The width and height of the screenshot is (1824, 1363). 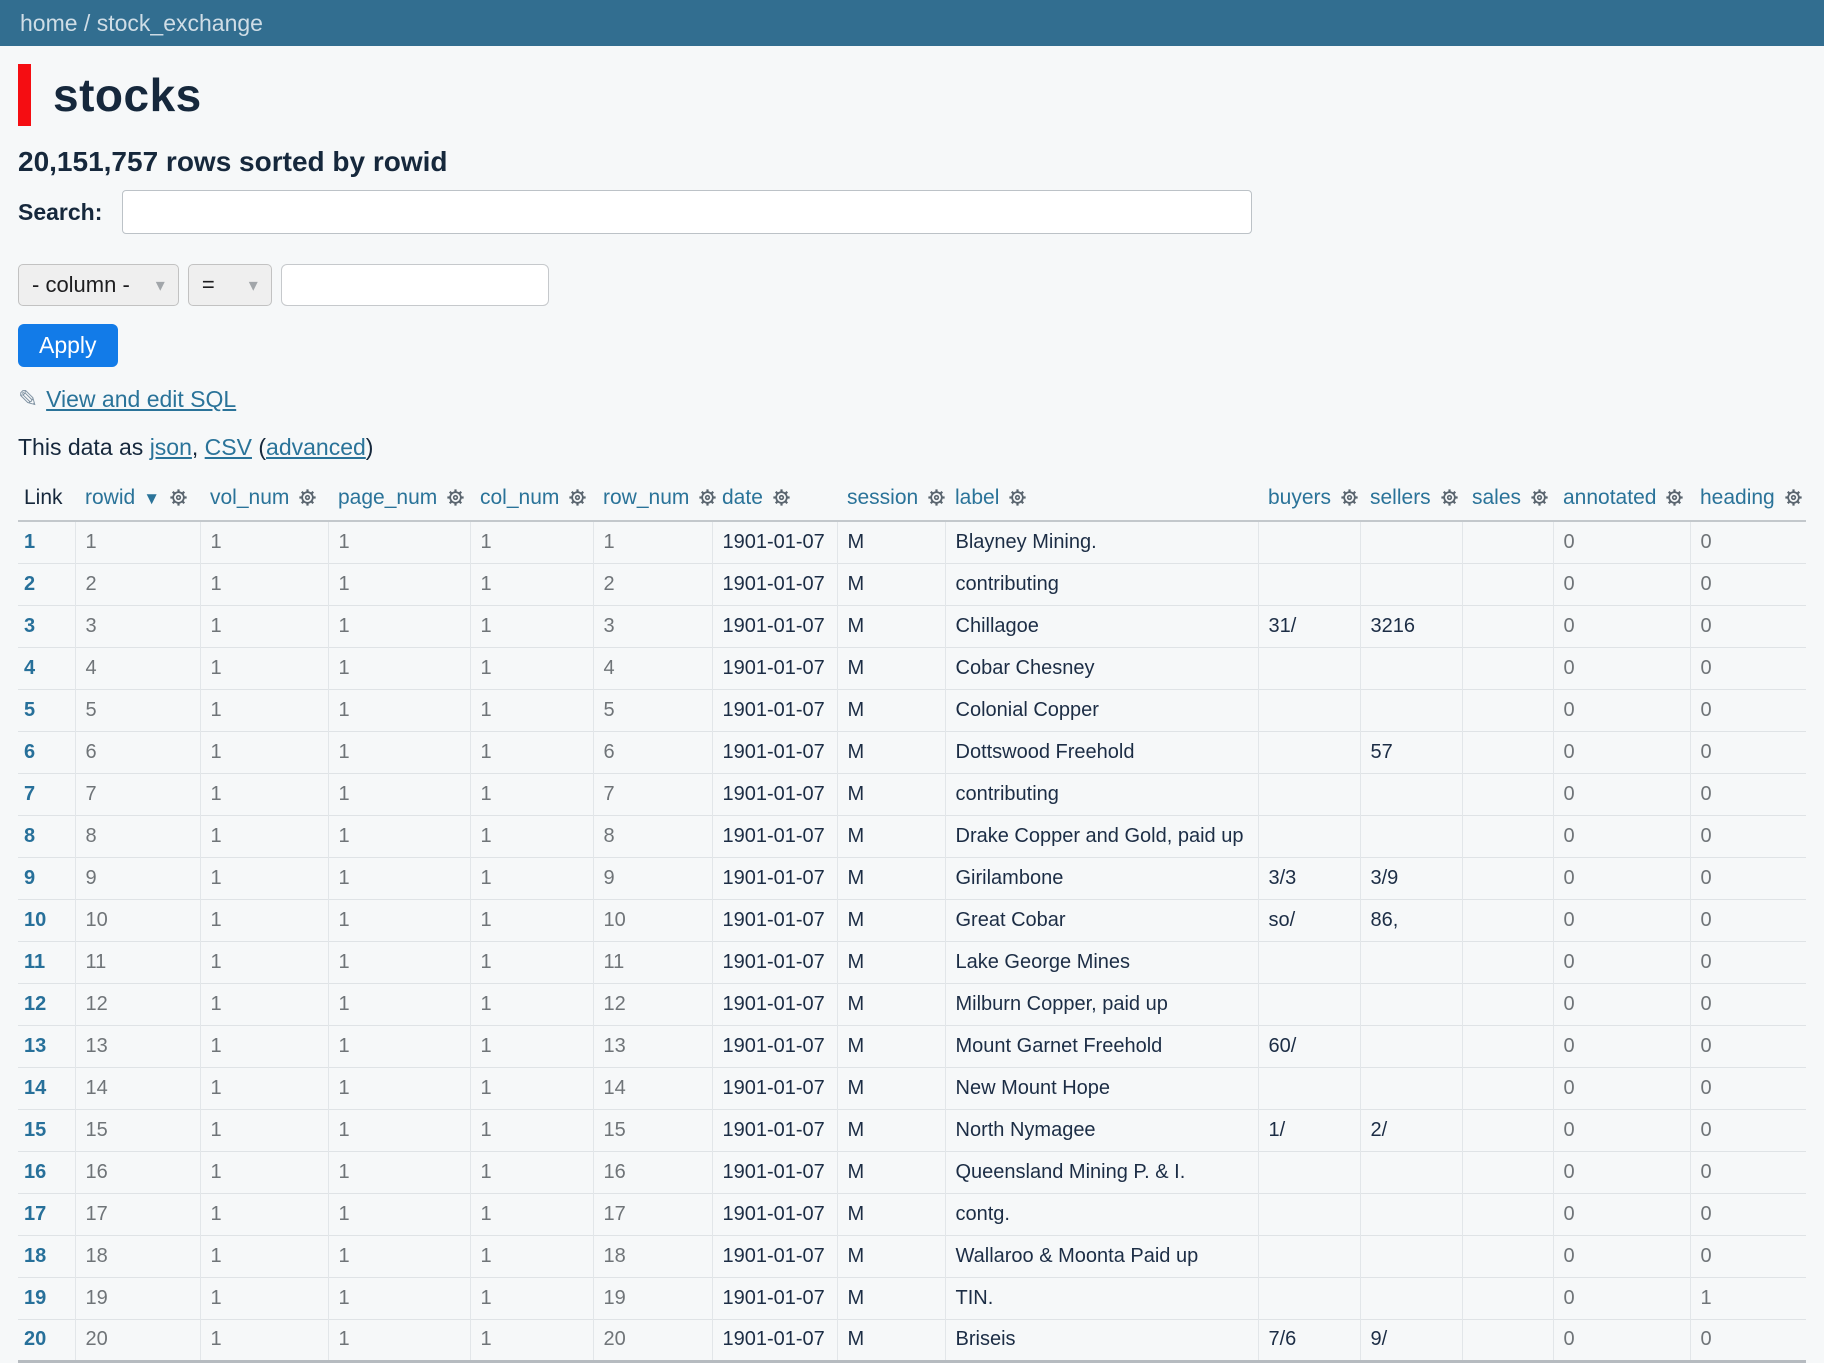 What do you see at coordinates (30, 625) in the screenshot?
I see `row-link: 3` at bounding box center [30, 625].